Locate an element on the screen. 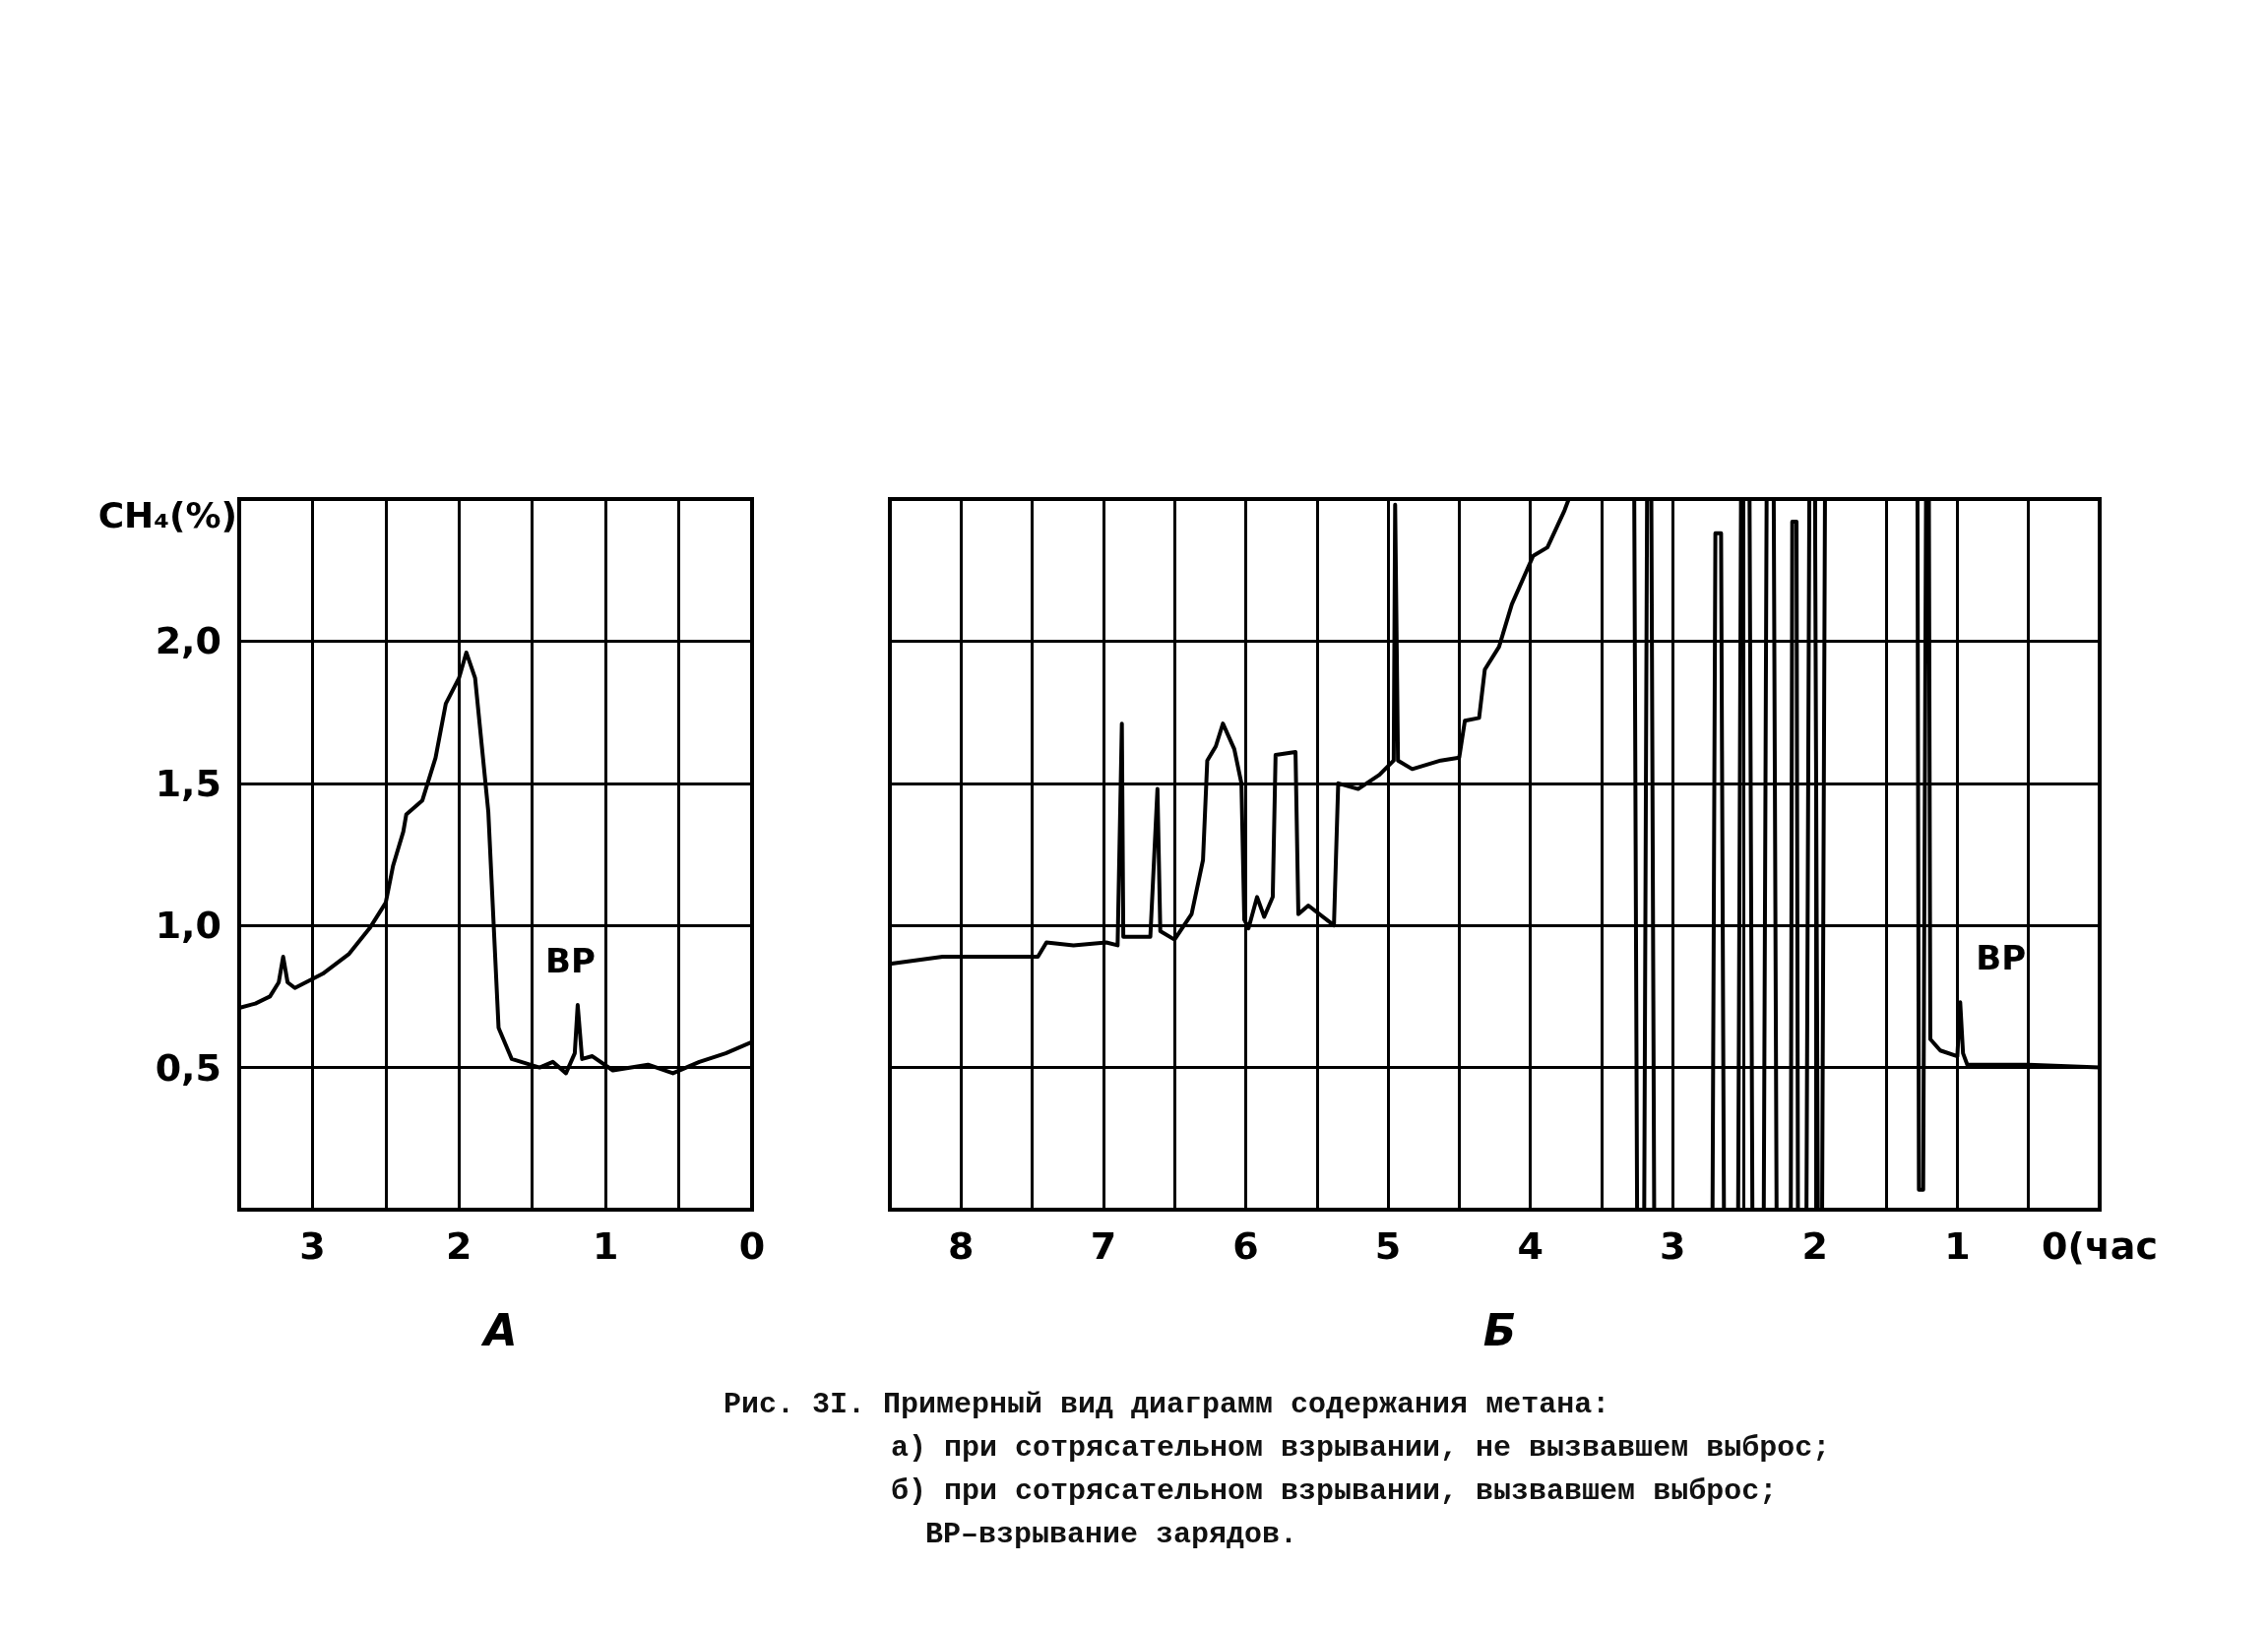  y-tick-label: 0,5 is located at coordinates (188, 1067).